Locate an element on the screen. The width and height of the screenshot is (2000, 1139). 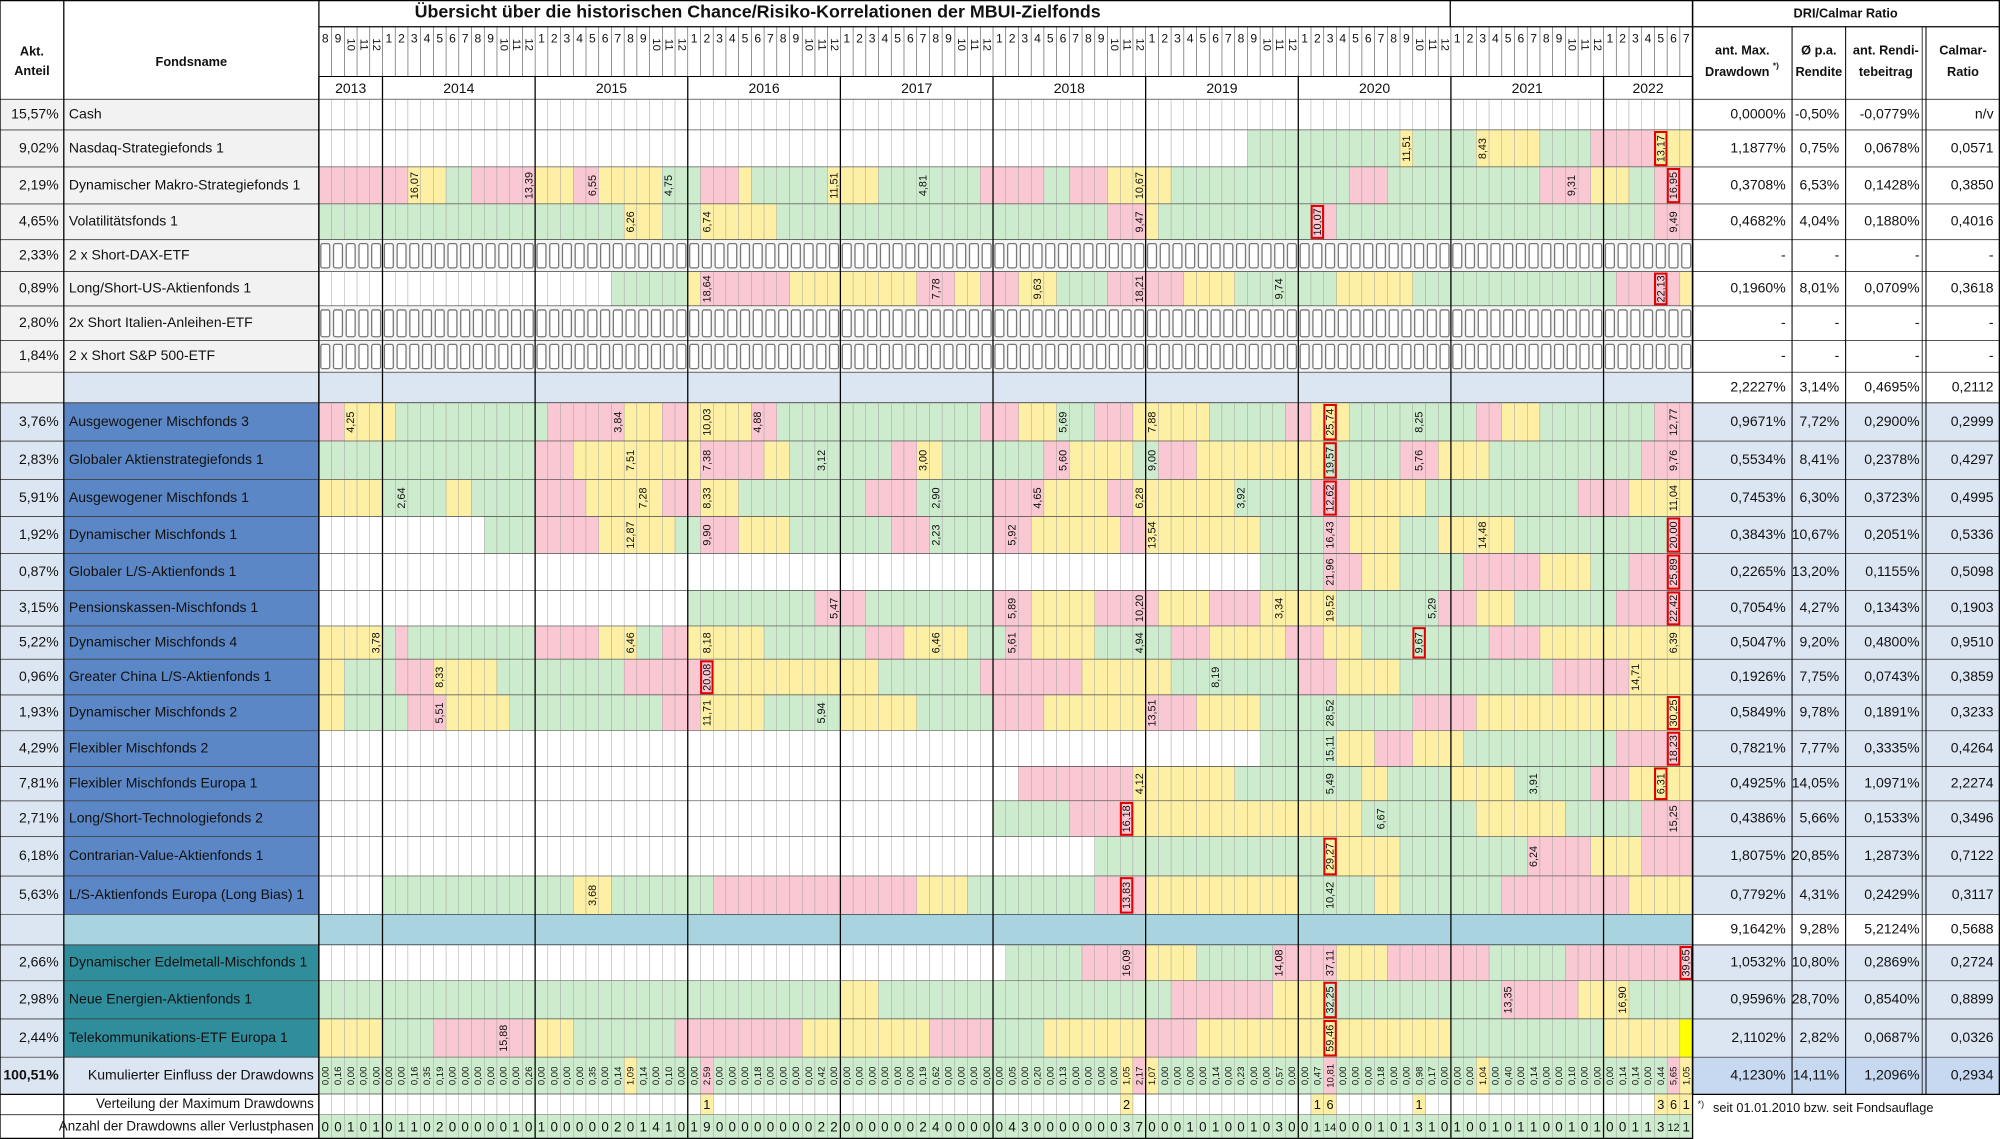
month-label: 6 is located at coordinates (1368, 39).